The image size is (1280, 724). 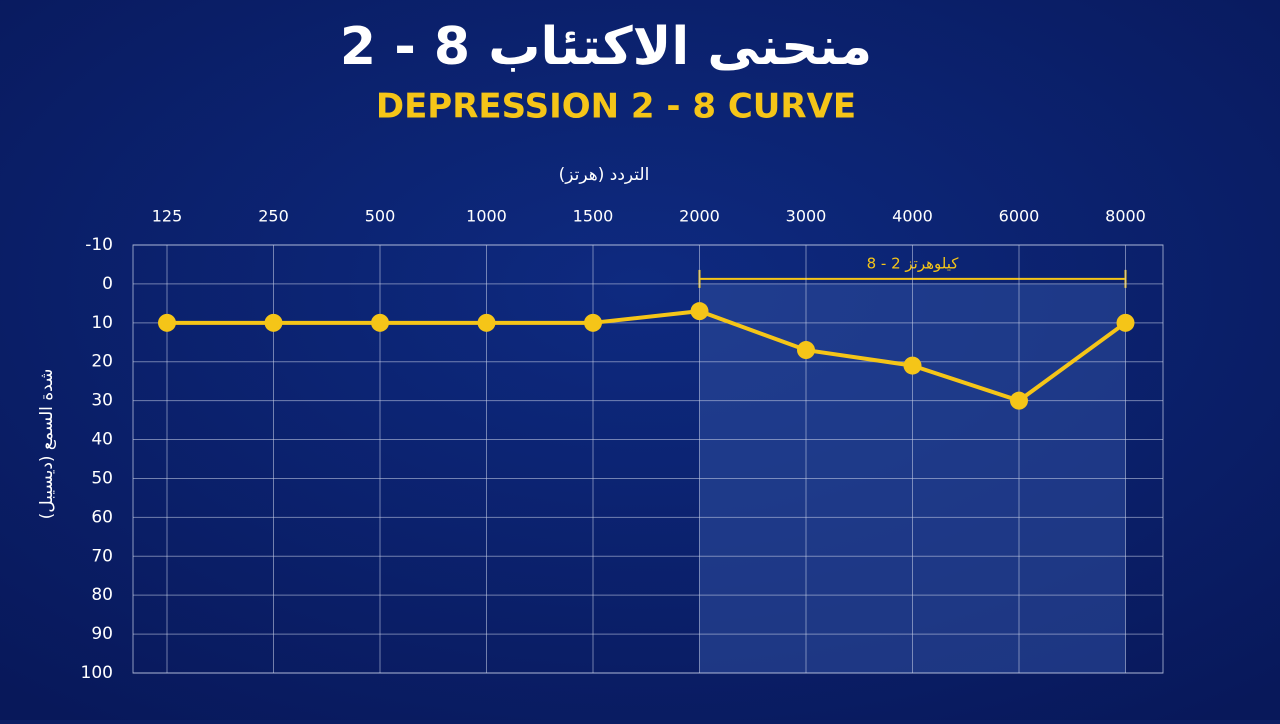 I want to click on y-tick-label: 50, so click(x=102, y=478).